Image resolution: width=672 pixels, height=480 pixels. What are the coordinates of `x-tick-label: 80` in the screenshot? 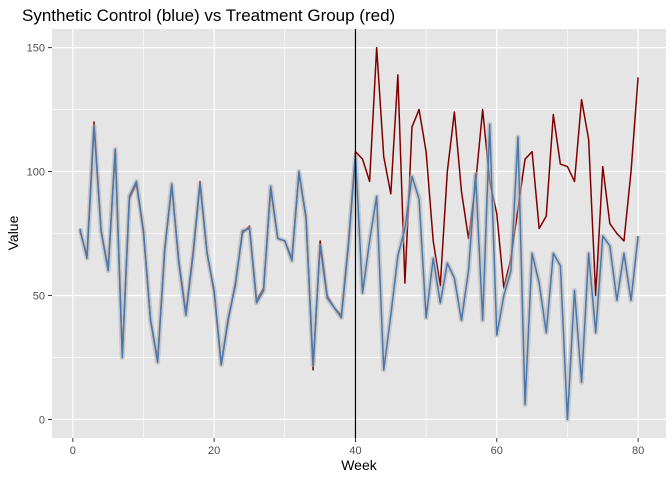 It's located at (638, 451).